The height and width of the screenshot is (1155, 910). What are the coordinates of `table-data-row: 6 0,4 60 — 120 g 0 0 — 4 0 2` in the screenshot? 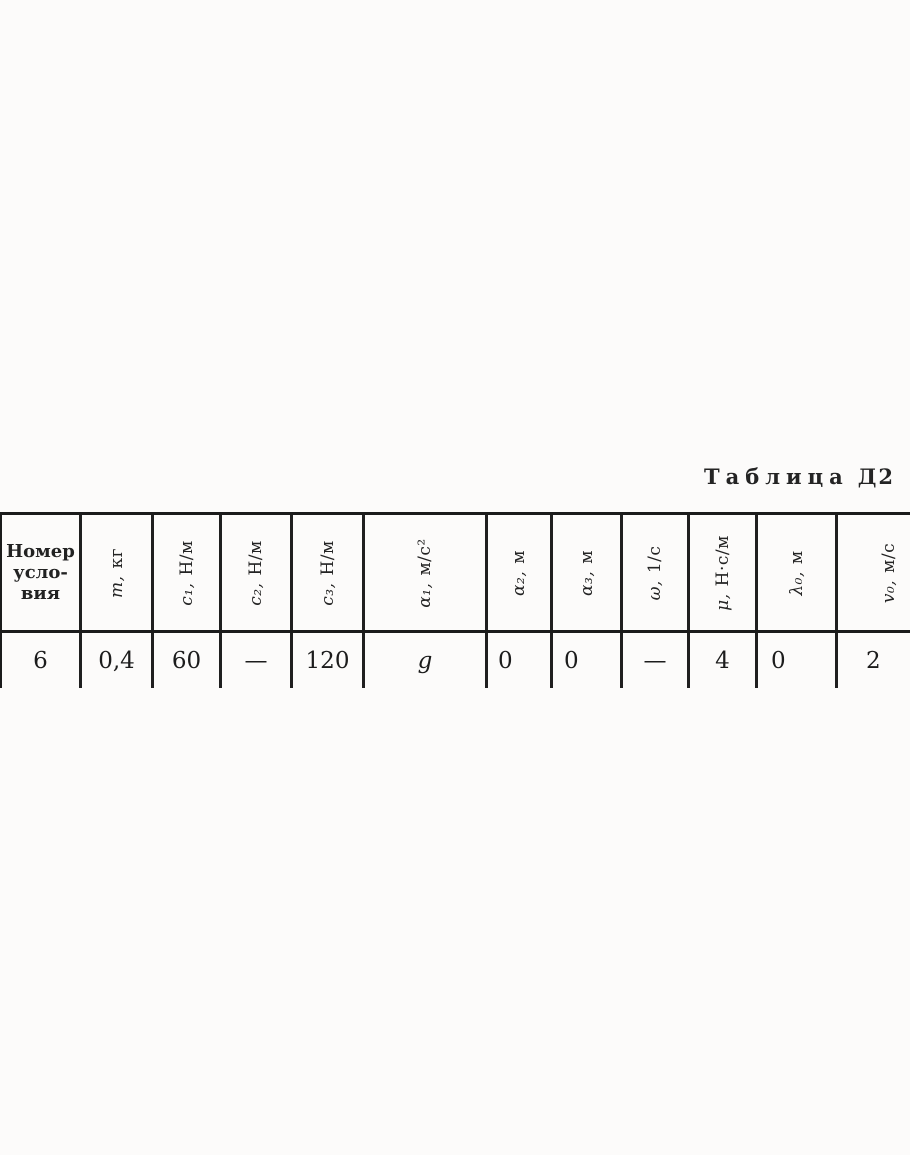 It's located at (455, 660).